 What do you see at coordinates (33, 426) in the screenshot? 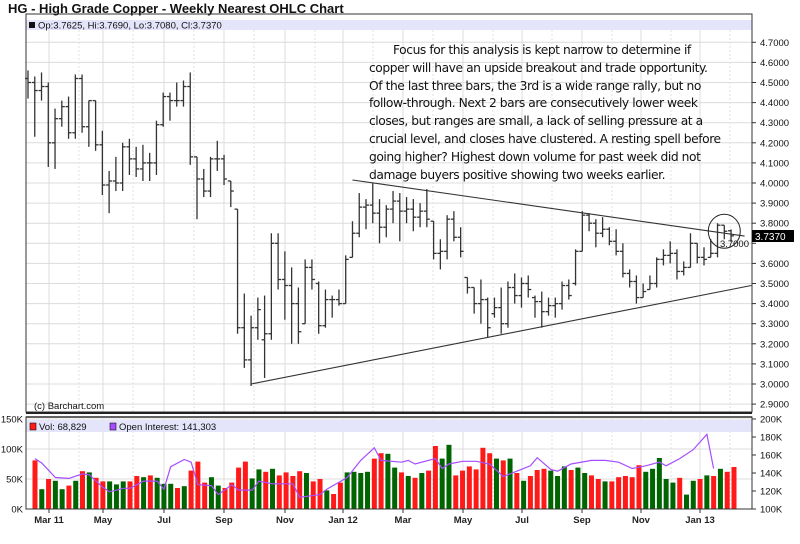
I see `volume-legend-swatch` at bounding box center [33, 426].